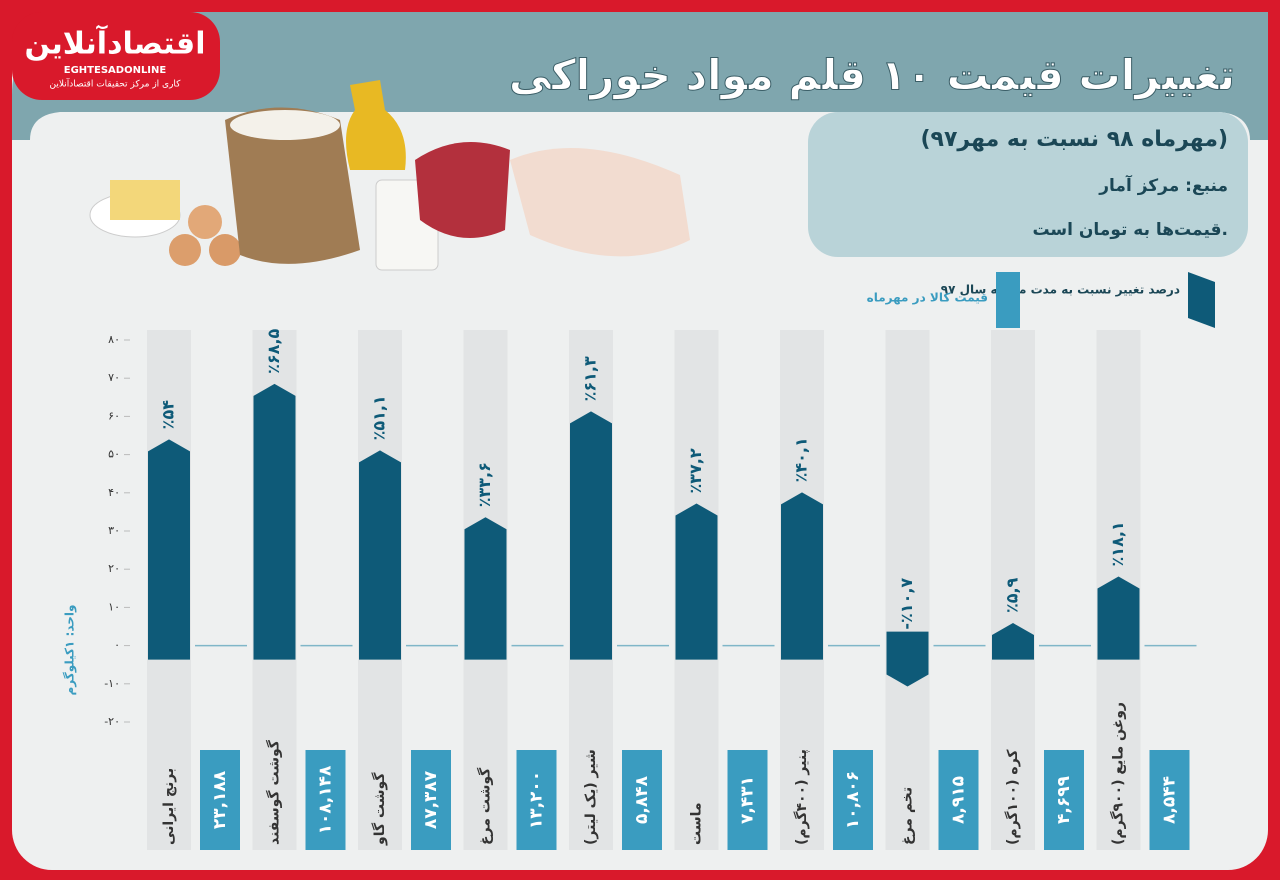  What do you see at coordinates (114, 492) in the screenshot?
I see `y-tick-label: ۴۰` at bounding box center [114, 492].